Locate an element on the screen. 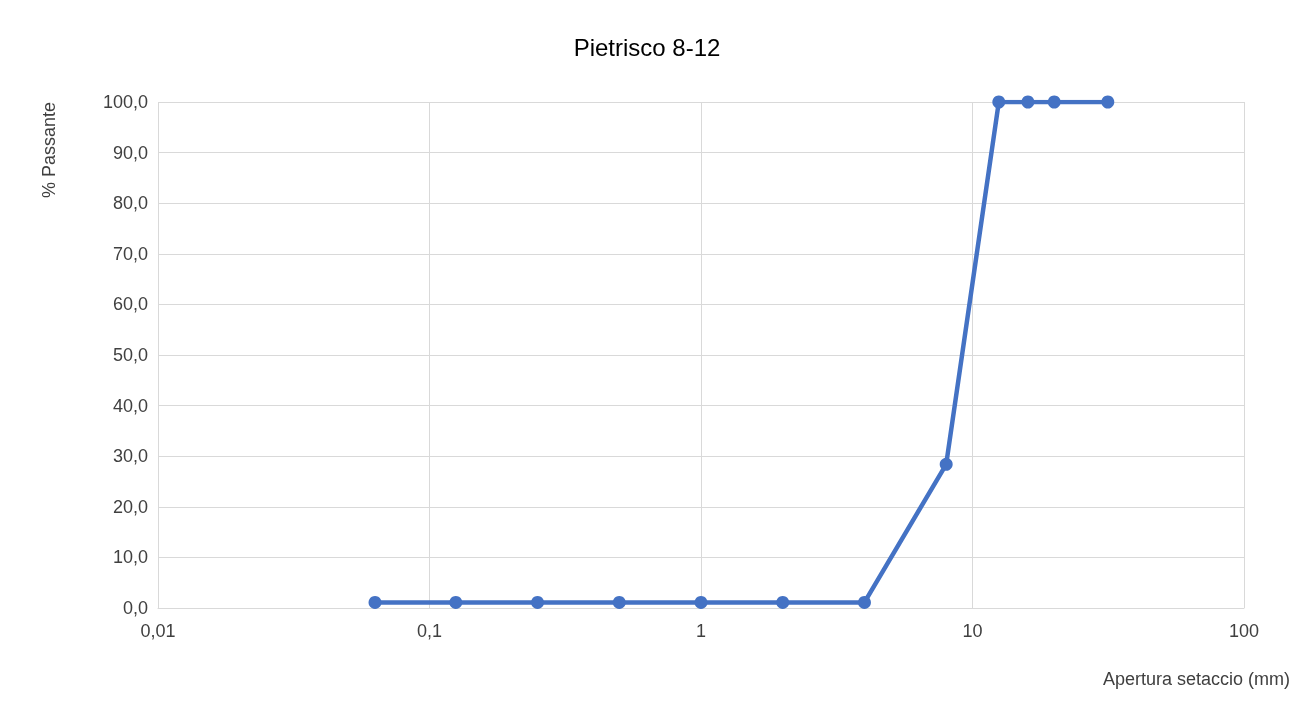 Image resolution: width=1294 pixels, height=722 pixels. chart-title: Pietrisco 8-12 is located at coordinates (647, 47).